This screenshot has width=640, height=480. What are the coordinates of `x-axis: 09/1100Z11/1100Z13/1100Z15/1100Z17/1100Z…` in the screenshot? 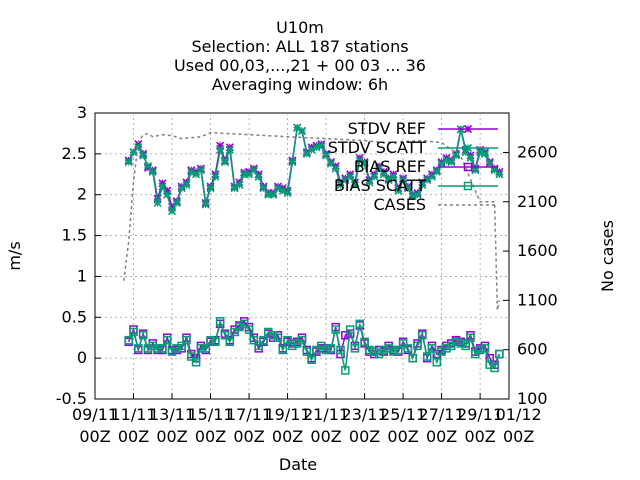 It's located at (307, 419).